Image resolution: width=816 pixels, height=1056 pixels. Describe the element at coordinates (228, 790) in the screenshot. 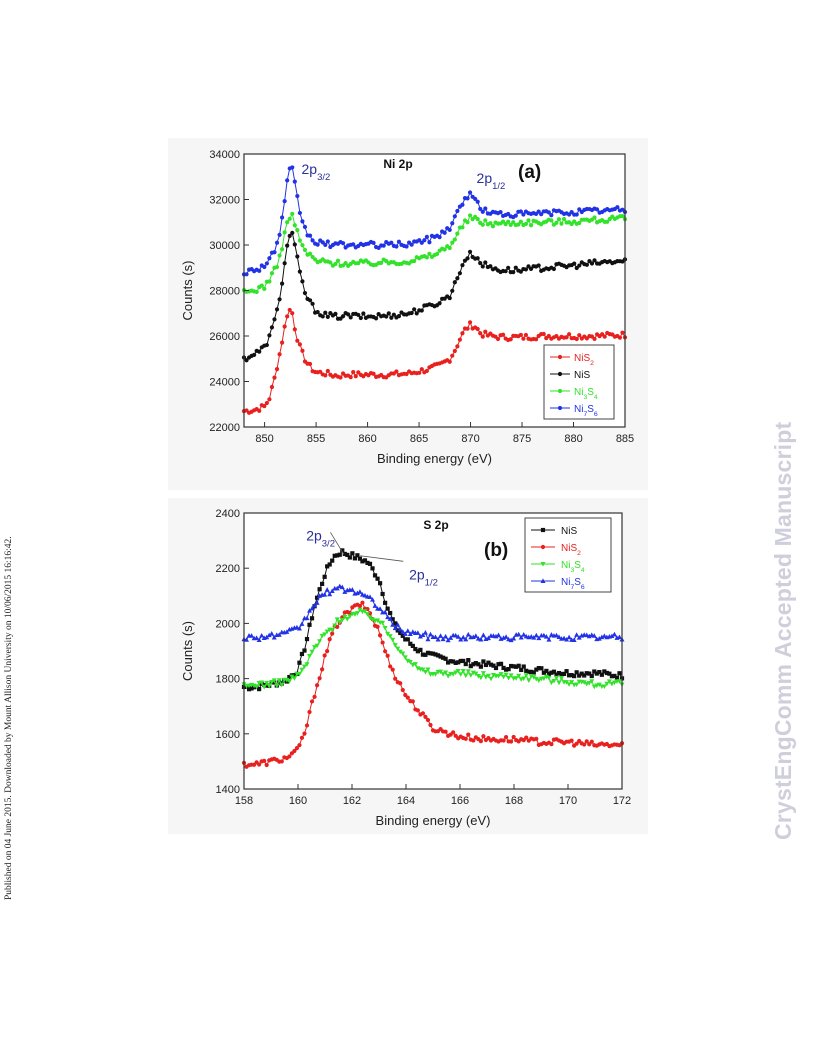

I see `y-tick-label: 1400` at that location.